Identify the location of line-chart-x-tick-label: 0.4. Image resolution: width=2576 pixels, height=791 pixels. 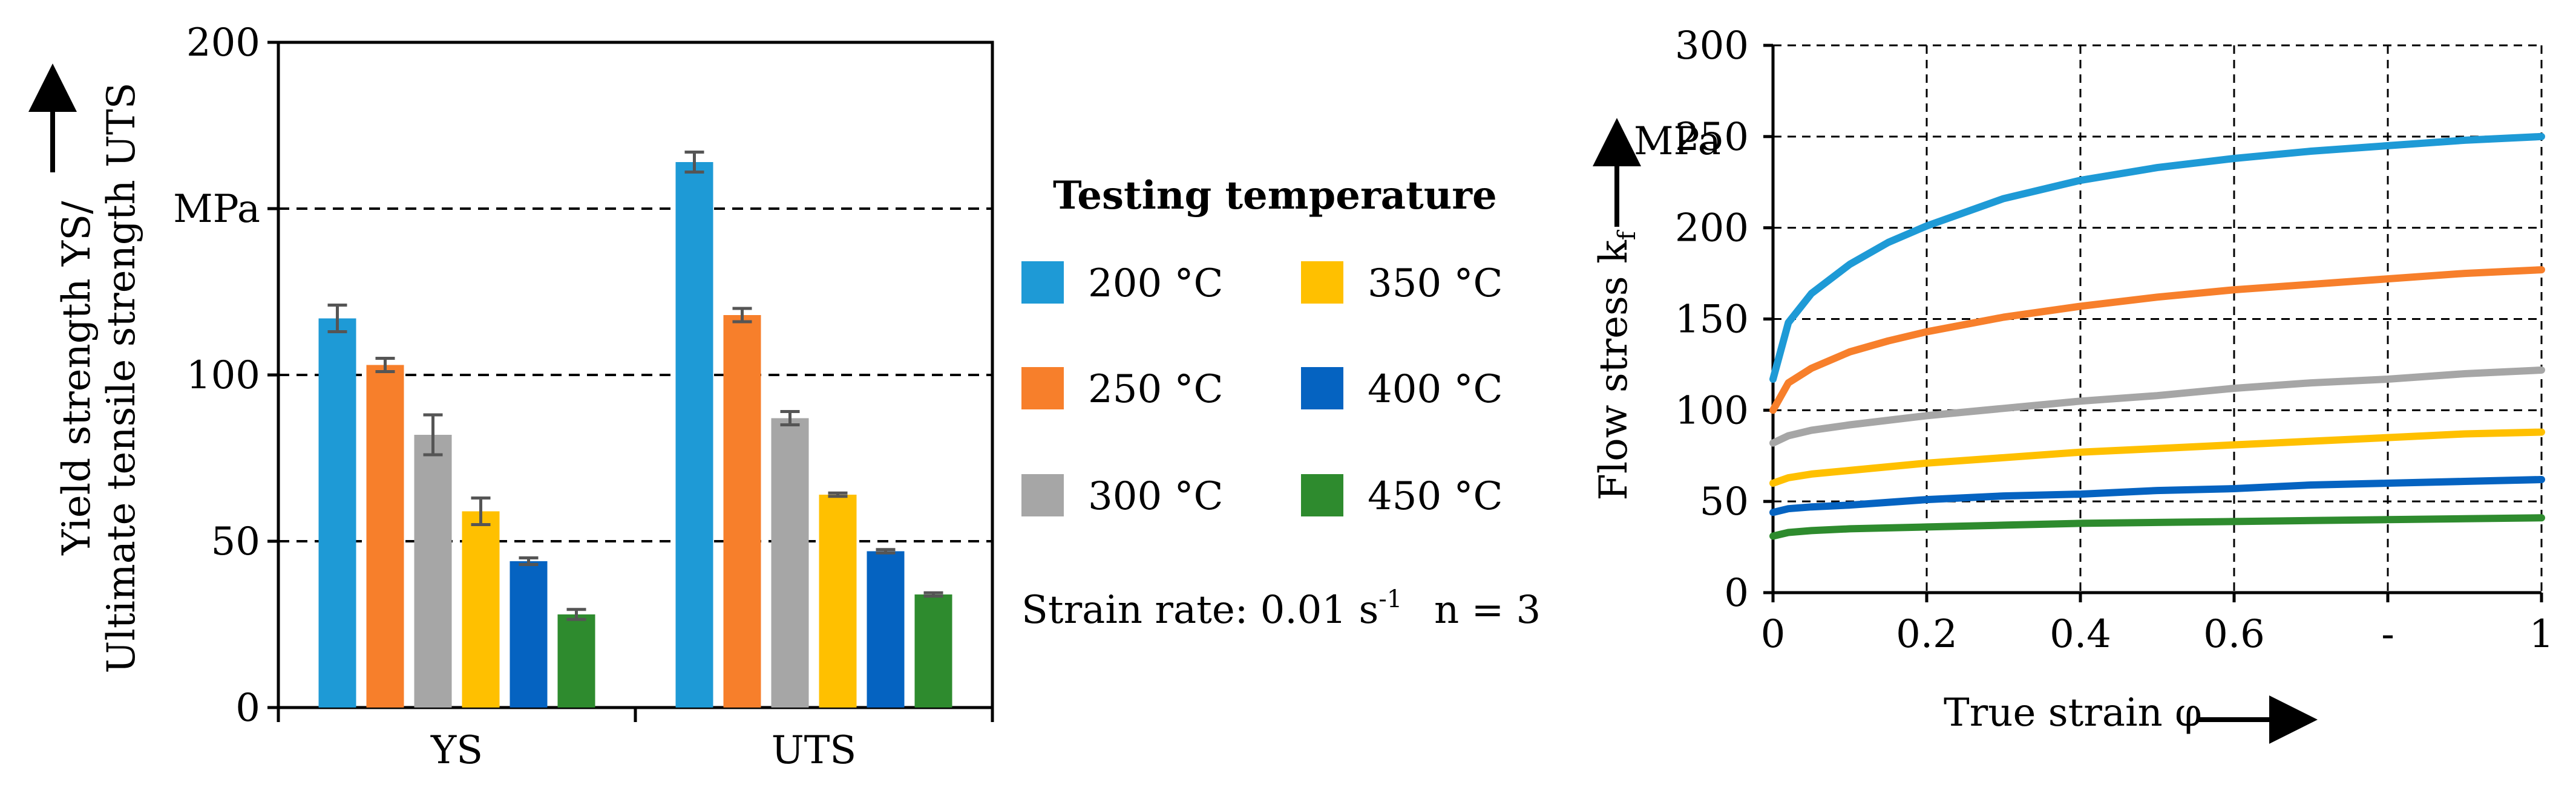
(2080, 634).